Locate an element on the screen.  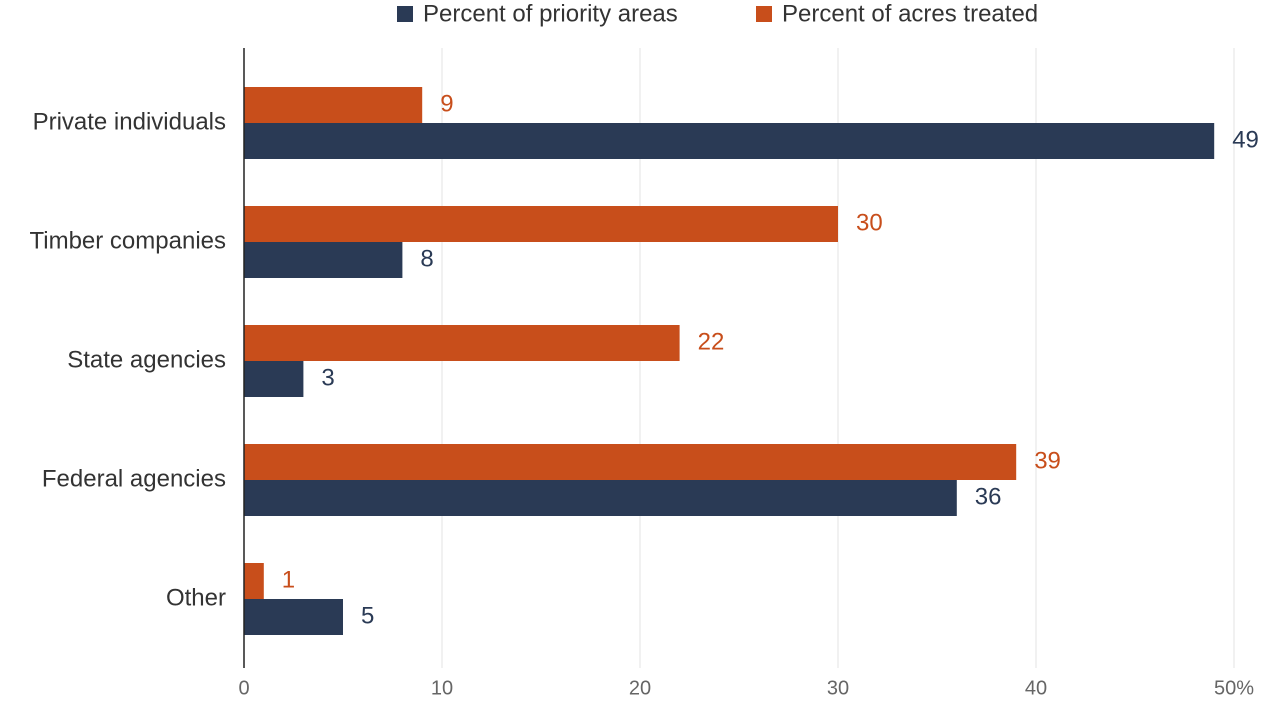
value-label: 22 is located at coordinates (711, 341).